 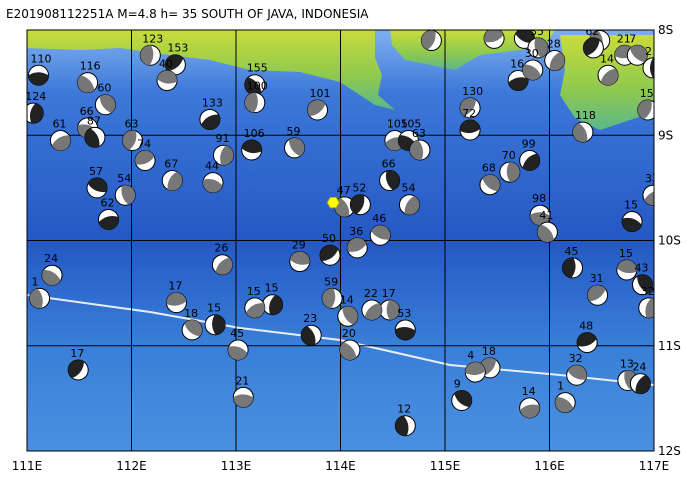 I want to click on depth-label: 31, so click(x=597, y=278).